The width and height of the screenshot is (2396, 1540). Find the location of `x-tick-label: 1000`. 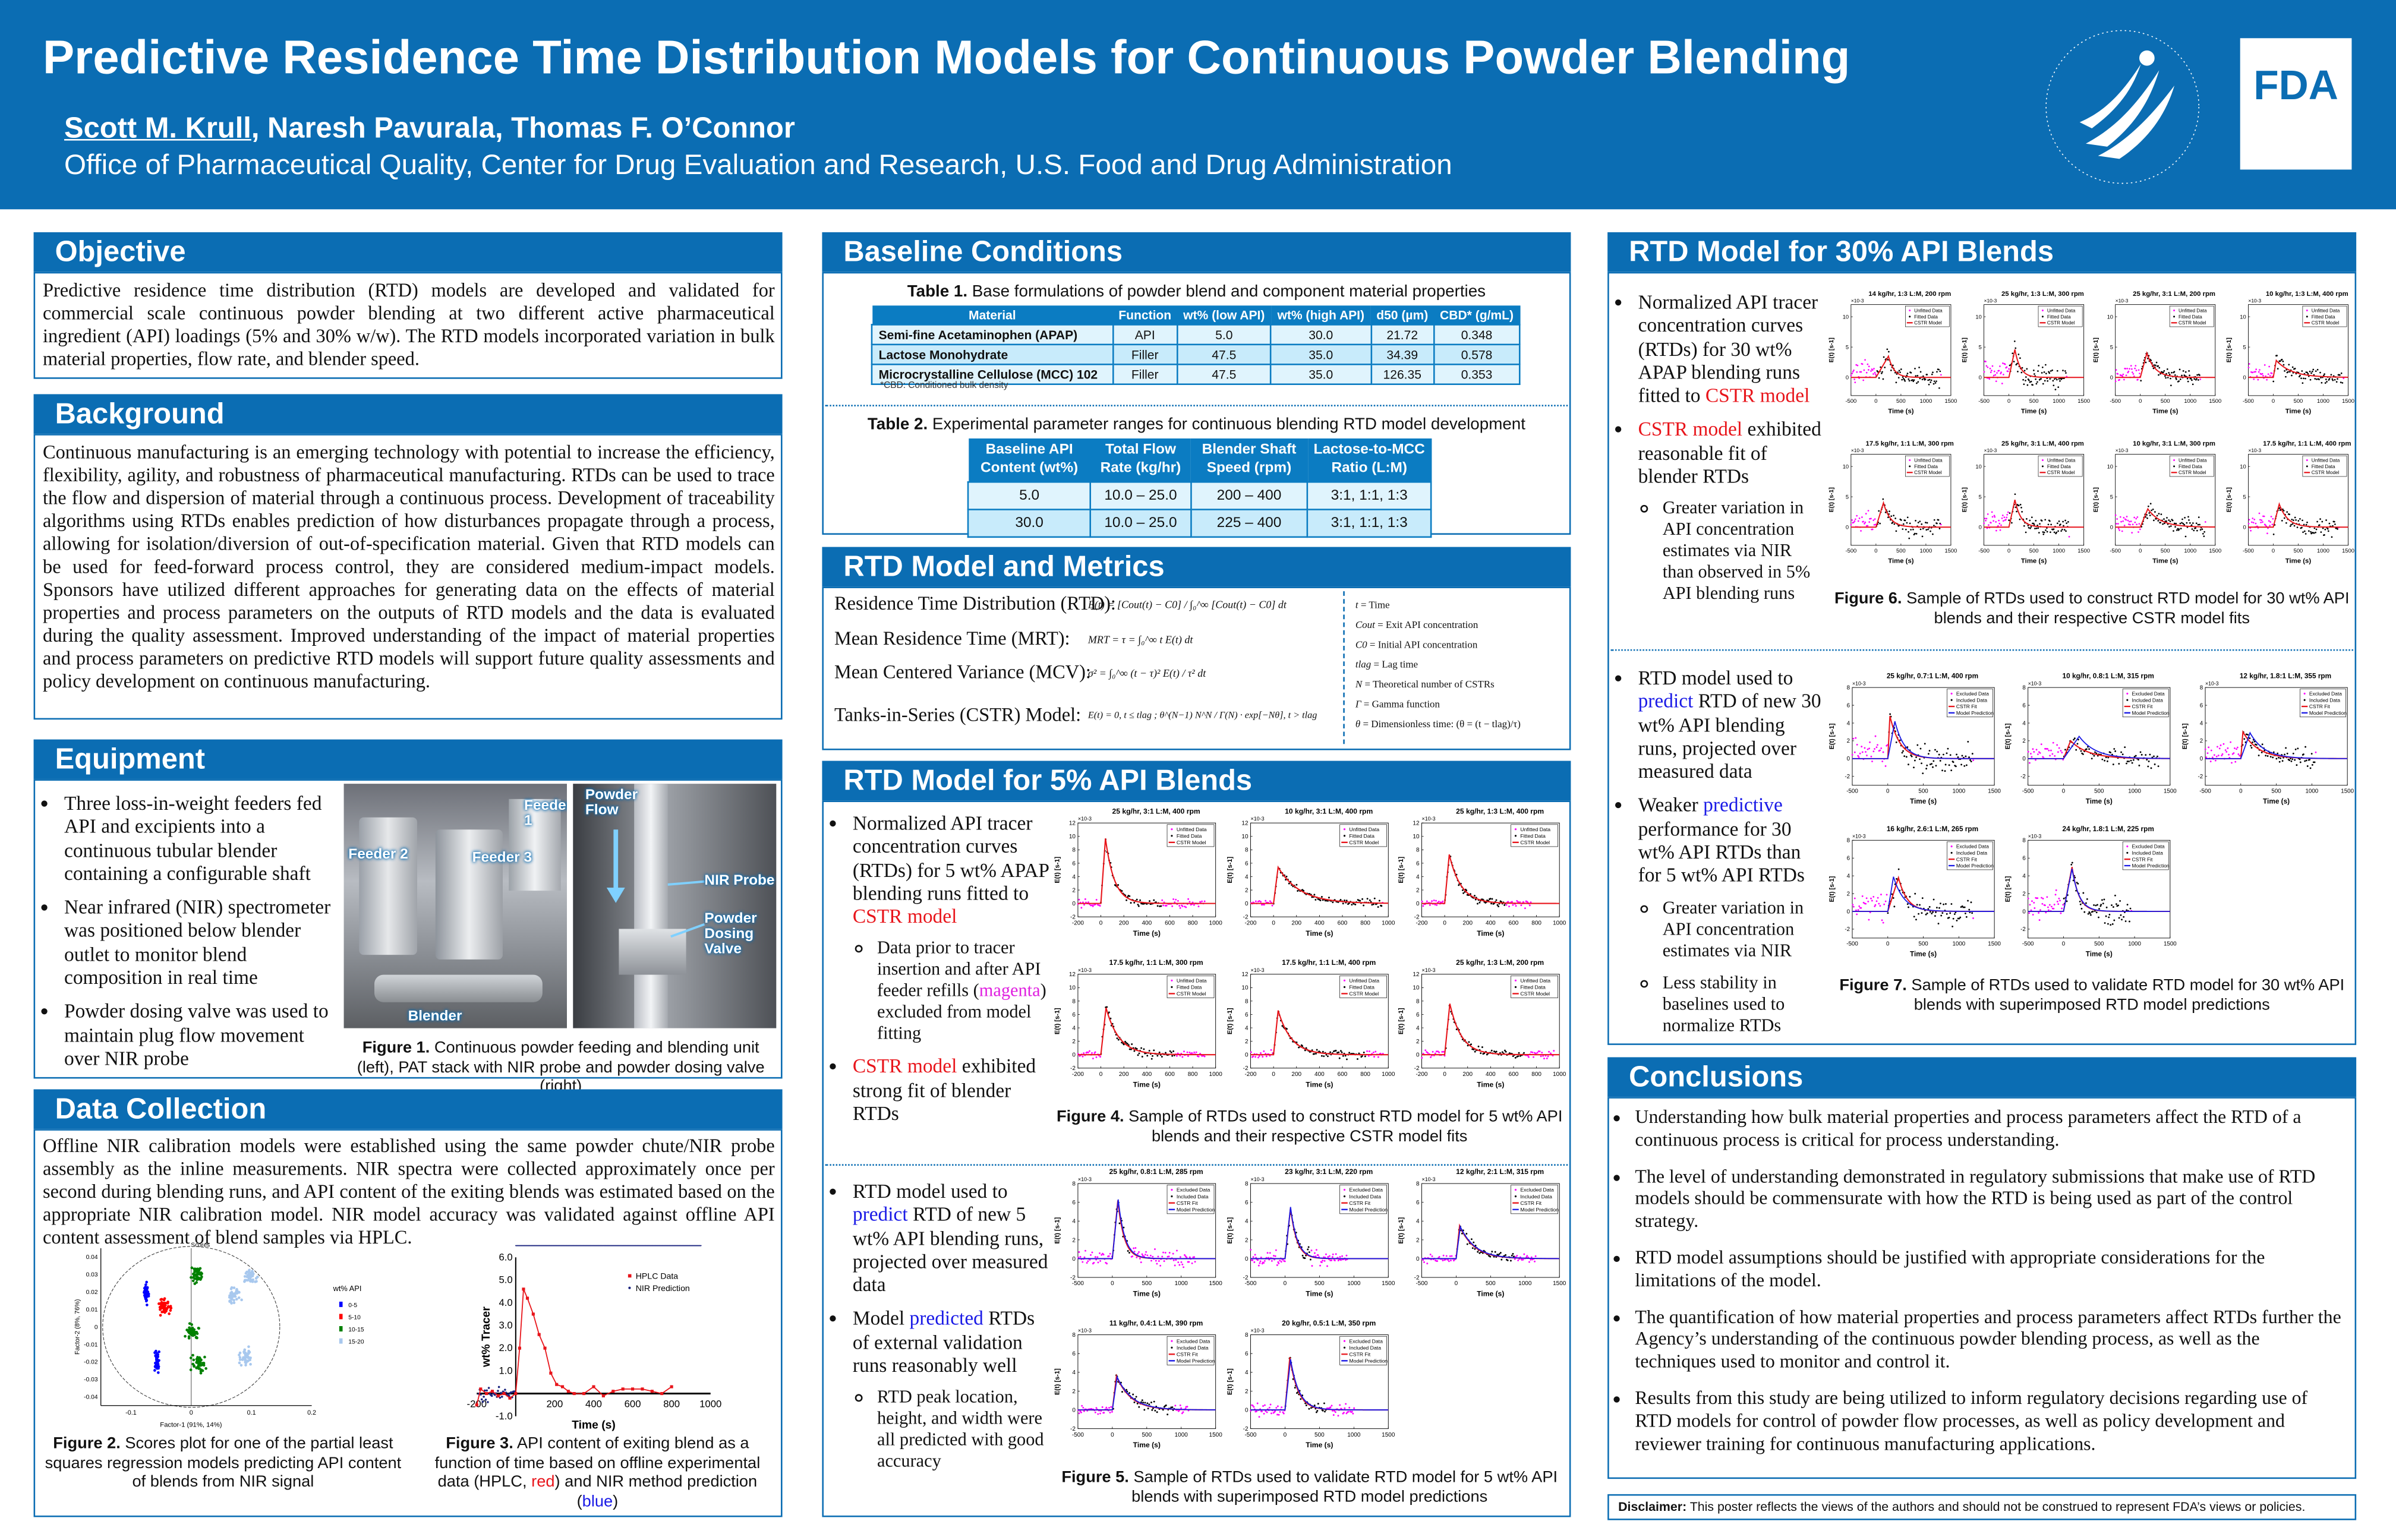

x-tick-label: 1000 is located at coordinates (2058, 550).